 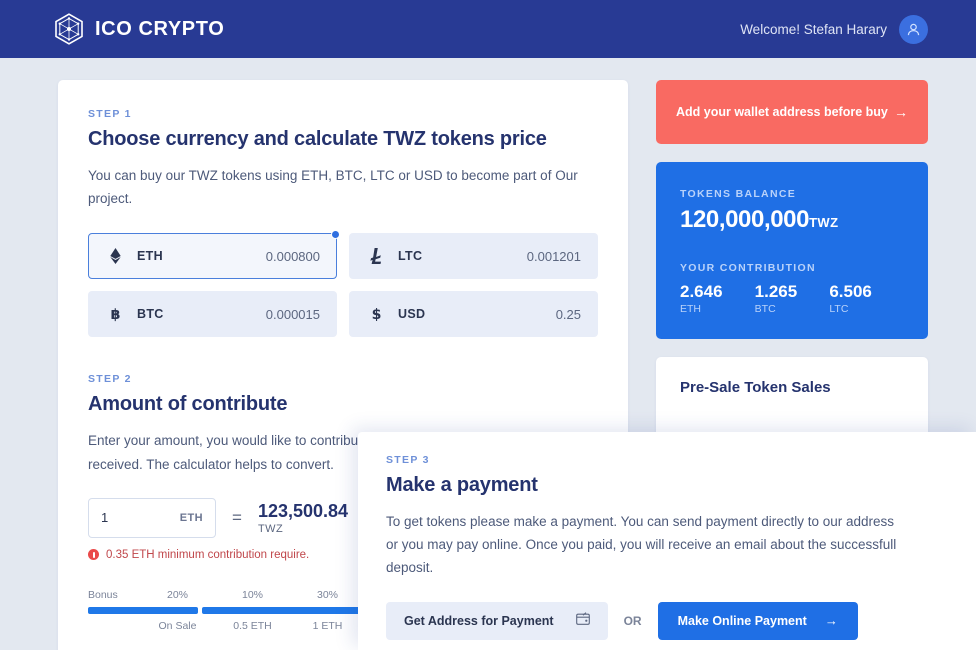 What do you see at coordinates (765, 309) in the screenshot?
I see `contribution-code: BTC` at bounding box center [765, 309].